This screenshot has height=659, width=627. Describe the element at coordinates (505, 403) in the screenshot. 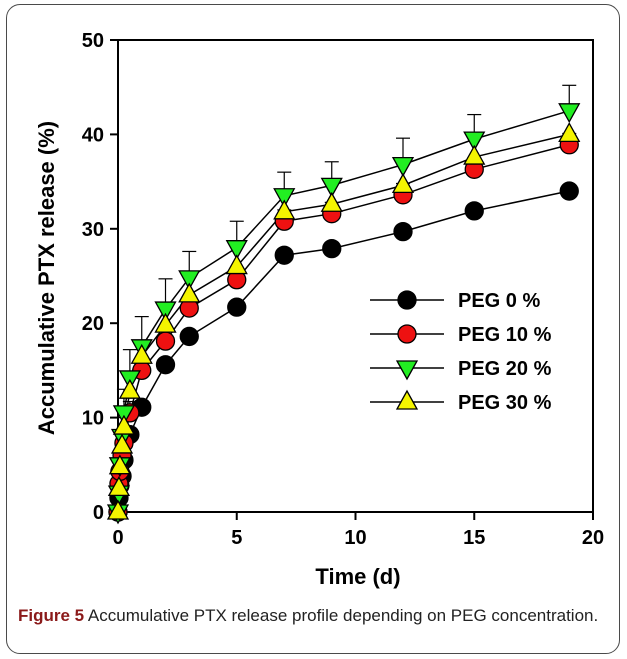

I see `legend-label: PEG 30 %` at that location.